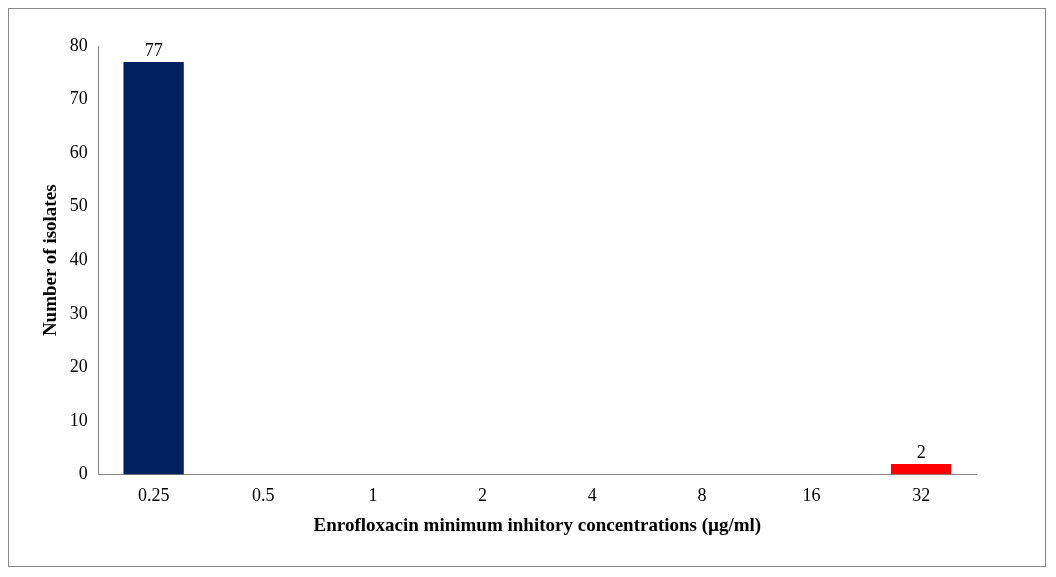 Image resolution: width=1056 pixels, height=577 pixels. I want to click on x-axis-title: Enrofloxacin minimum inhitory concentrations (µg/ml), so click(537, 524).